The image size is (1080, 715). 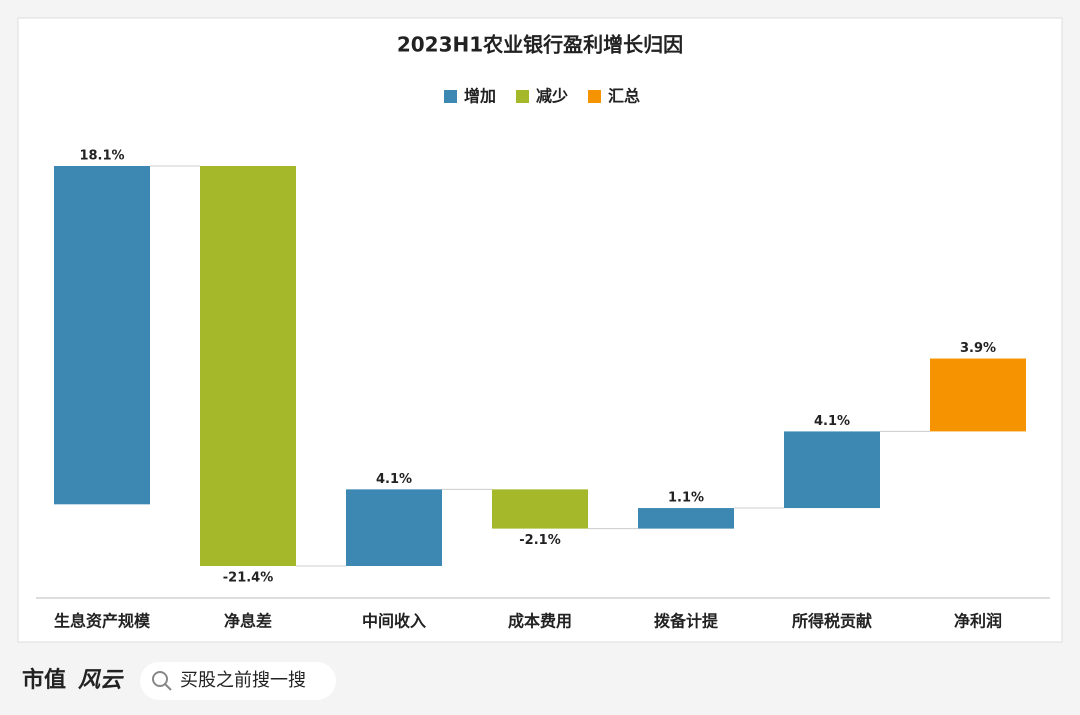 I want to click on chart-title: 2023H1农业银行盈利增长归因, so click(x=540, y=45).